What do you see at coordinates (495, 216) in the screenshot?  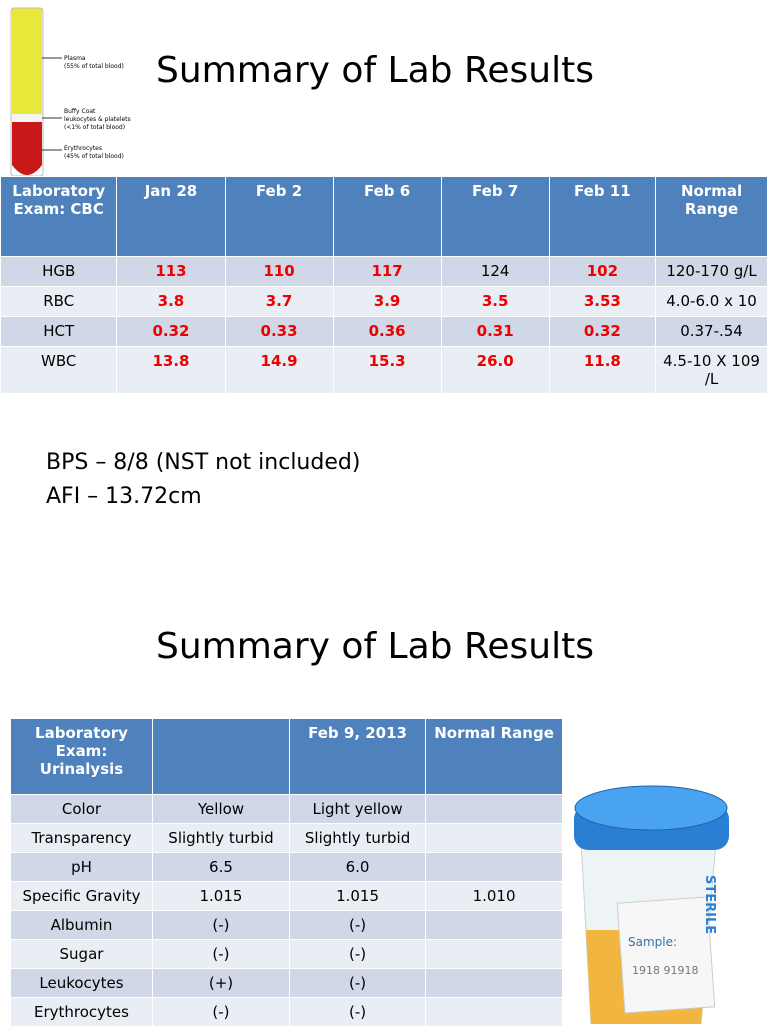 I see `header-cell: Feb 7` at bounding box center [495, 216].